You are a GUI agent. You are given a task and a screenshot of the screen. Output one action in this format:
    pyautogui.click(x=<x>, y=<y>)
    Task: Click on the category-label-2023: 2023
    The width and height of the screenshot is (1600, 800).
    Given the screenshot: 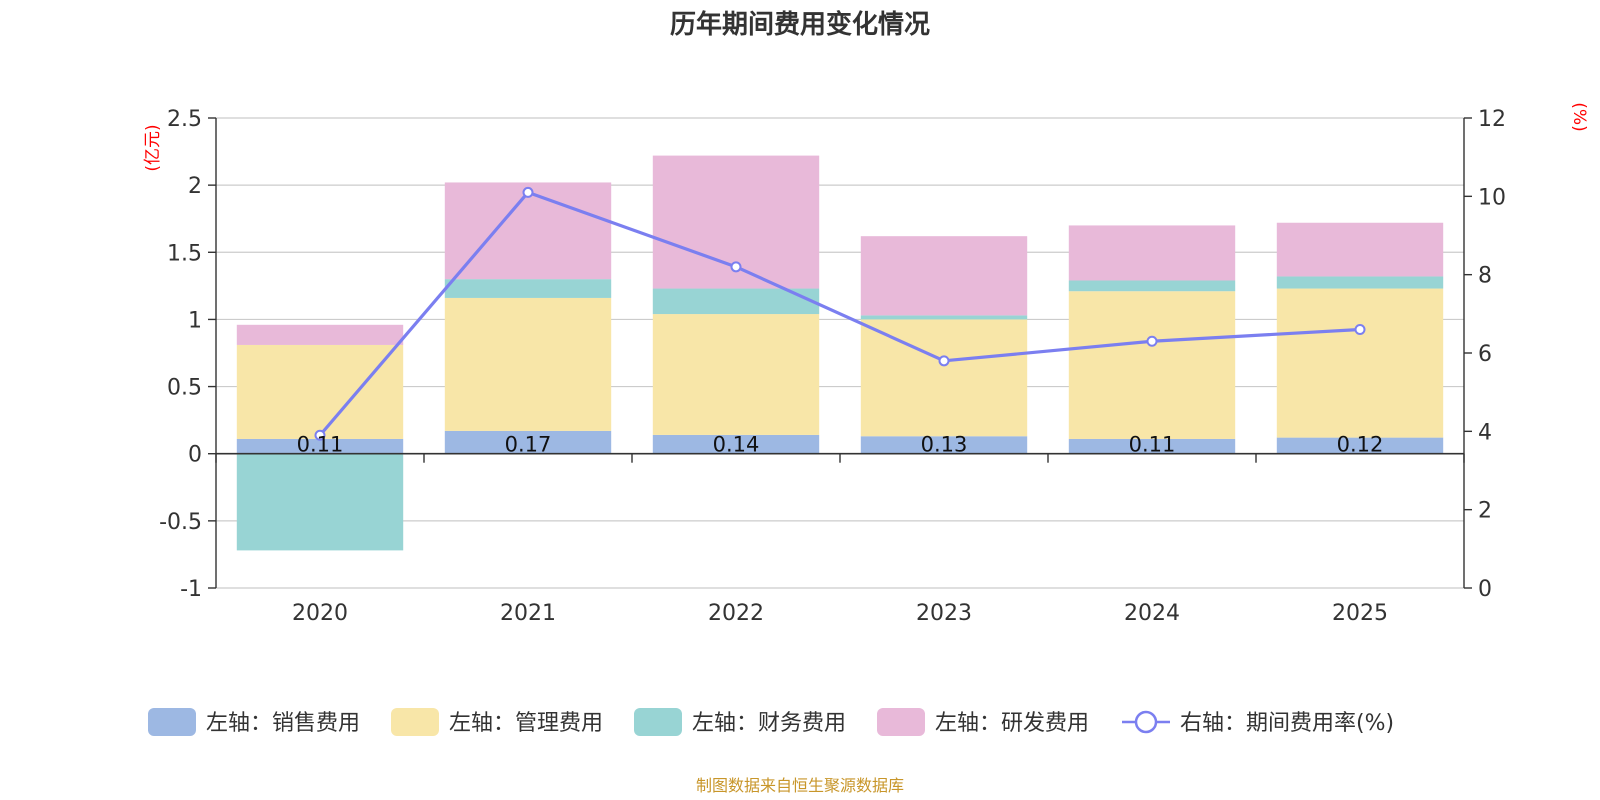 What is the action you would take?
    pyautogui.click(x=944, y=613)
    